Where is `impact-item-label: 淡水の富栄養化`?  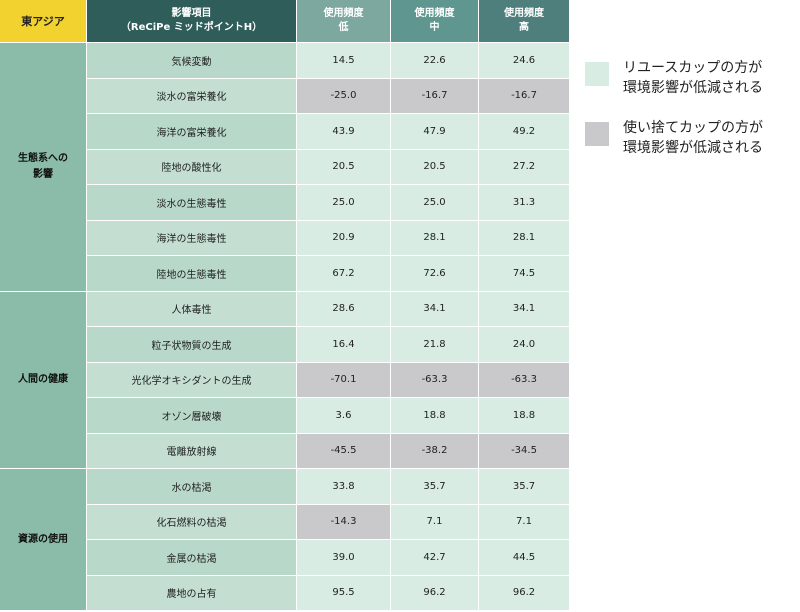
impact-item-label: 淡水の富栄養化 is located at coordinates (191, 98).